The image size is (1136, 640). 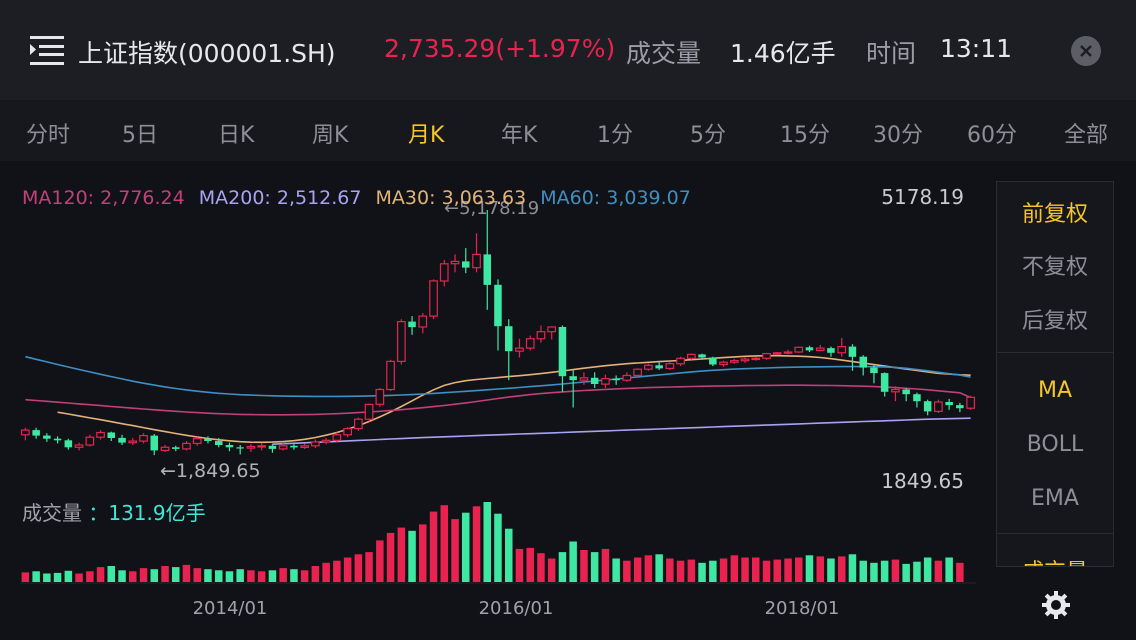 I want to click on tab-weekly-k: 周K, so click(x=330, y=135).